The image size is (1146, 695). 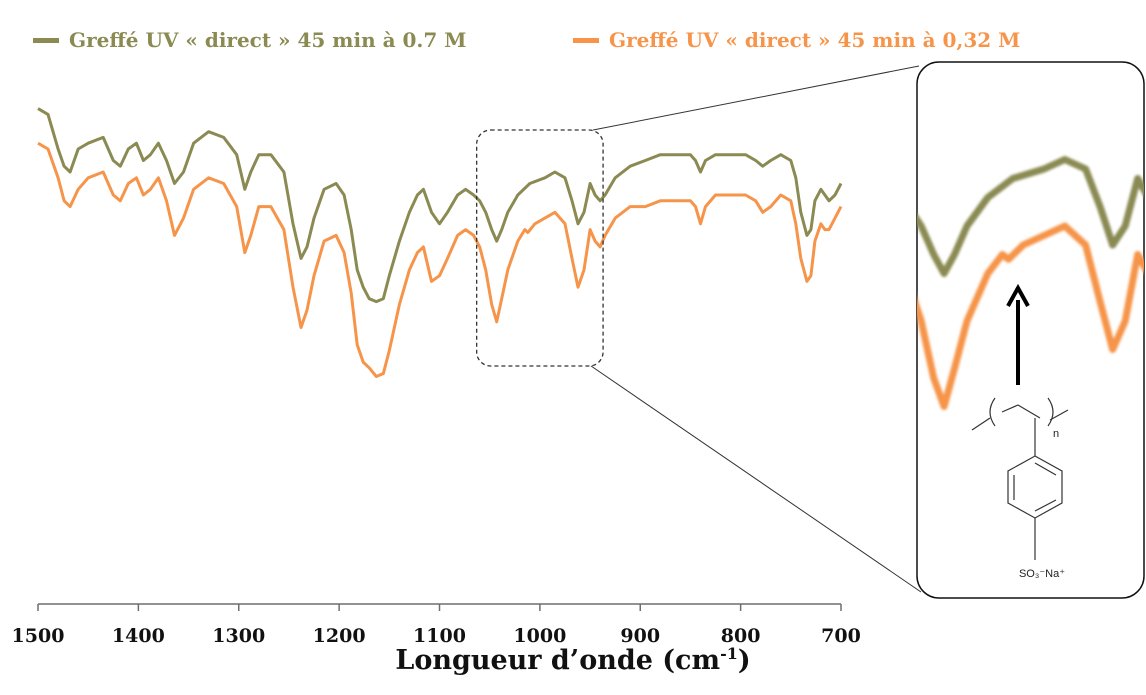 I want to click on x-tick-label: 900, so click(x=640, y=636).